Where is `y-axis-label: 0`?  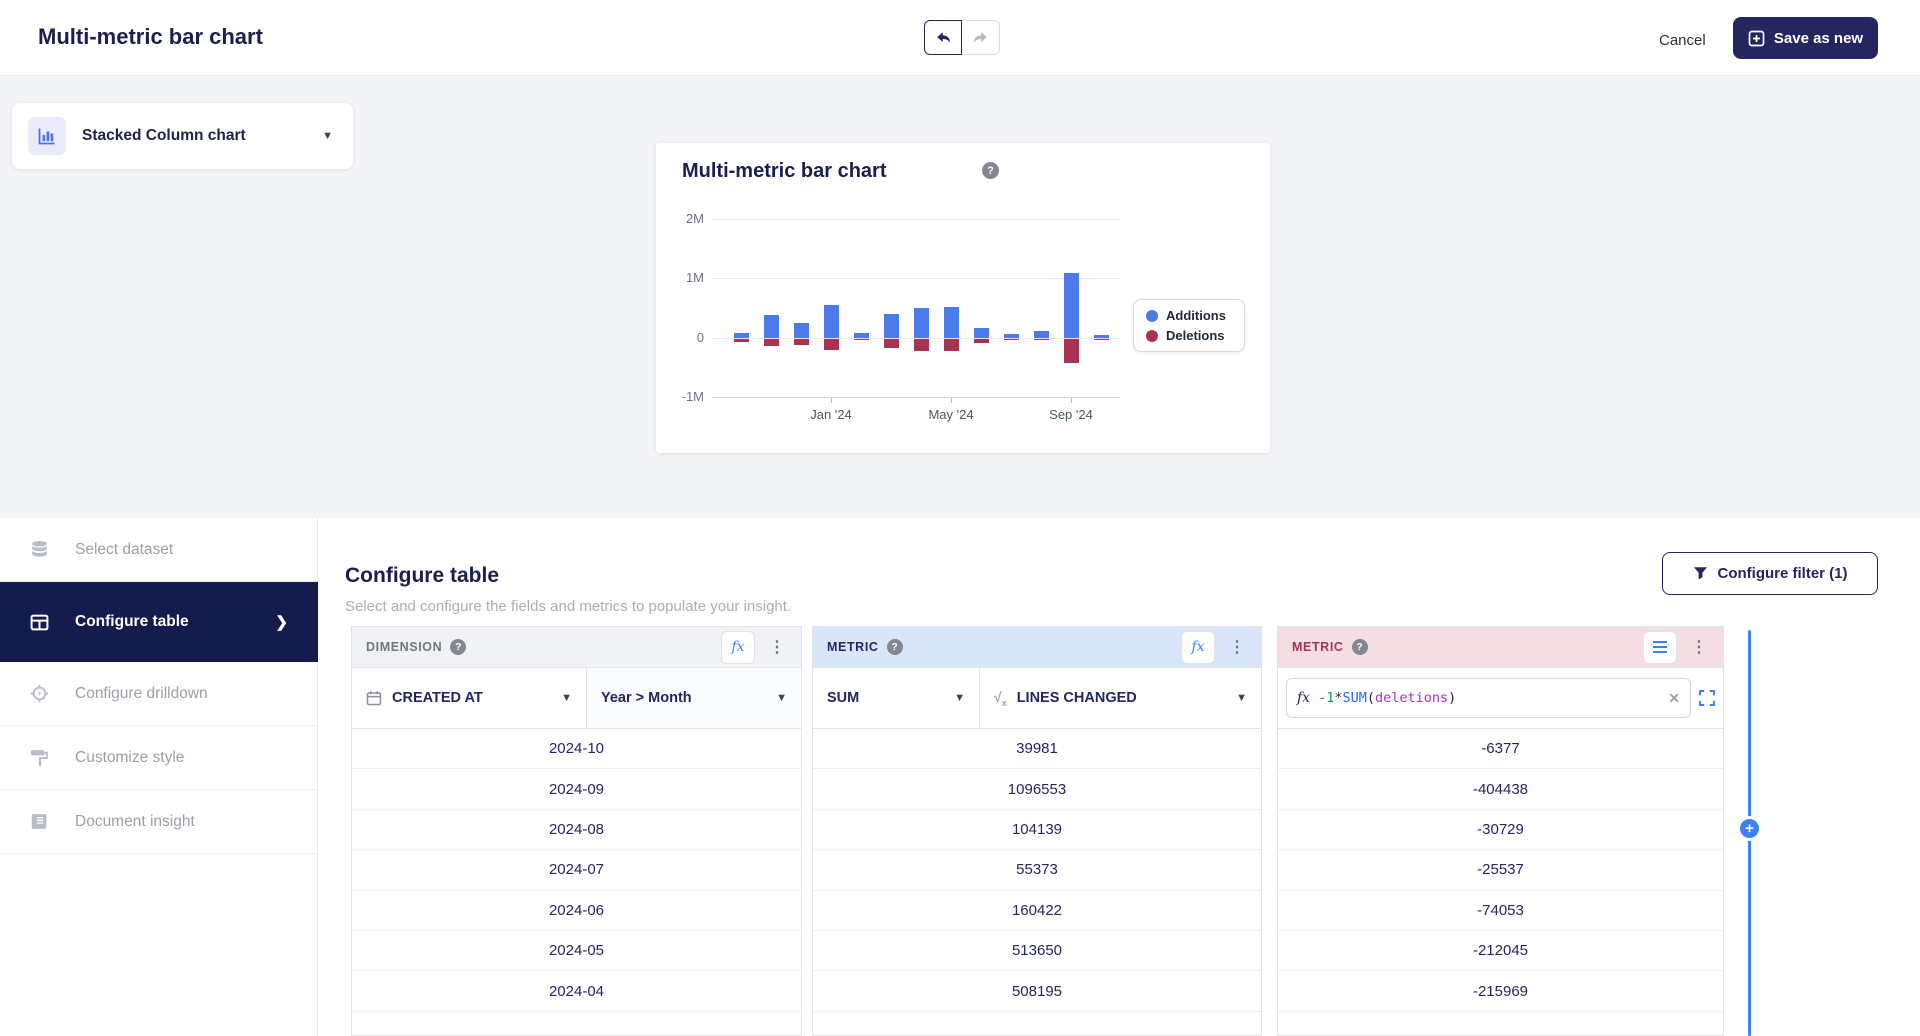 y-axis-label: 0 is located at coordinates (700, 337).